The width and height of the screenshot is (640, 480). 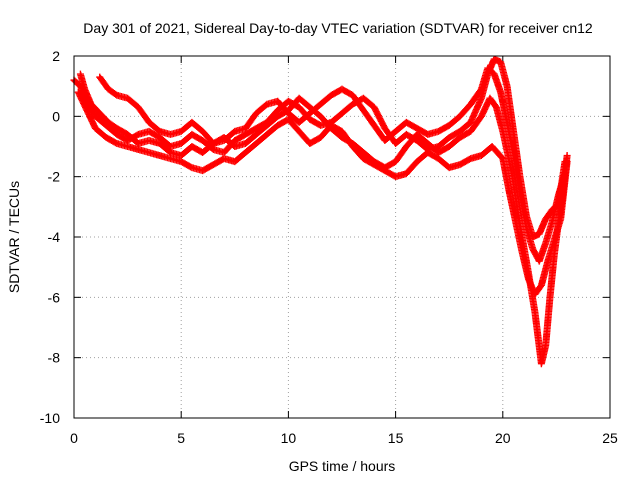 What do you see at coordinates (50, 418) in the screenshot?
I see `y-tick-label: -10` at bounding box center [50, 418].